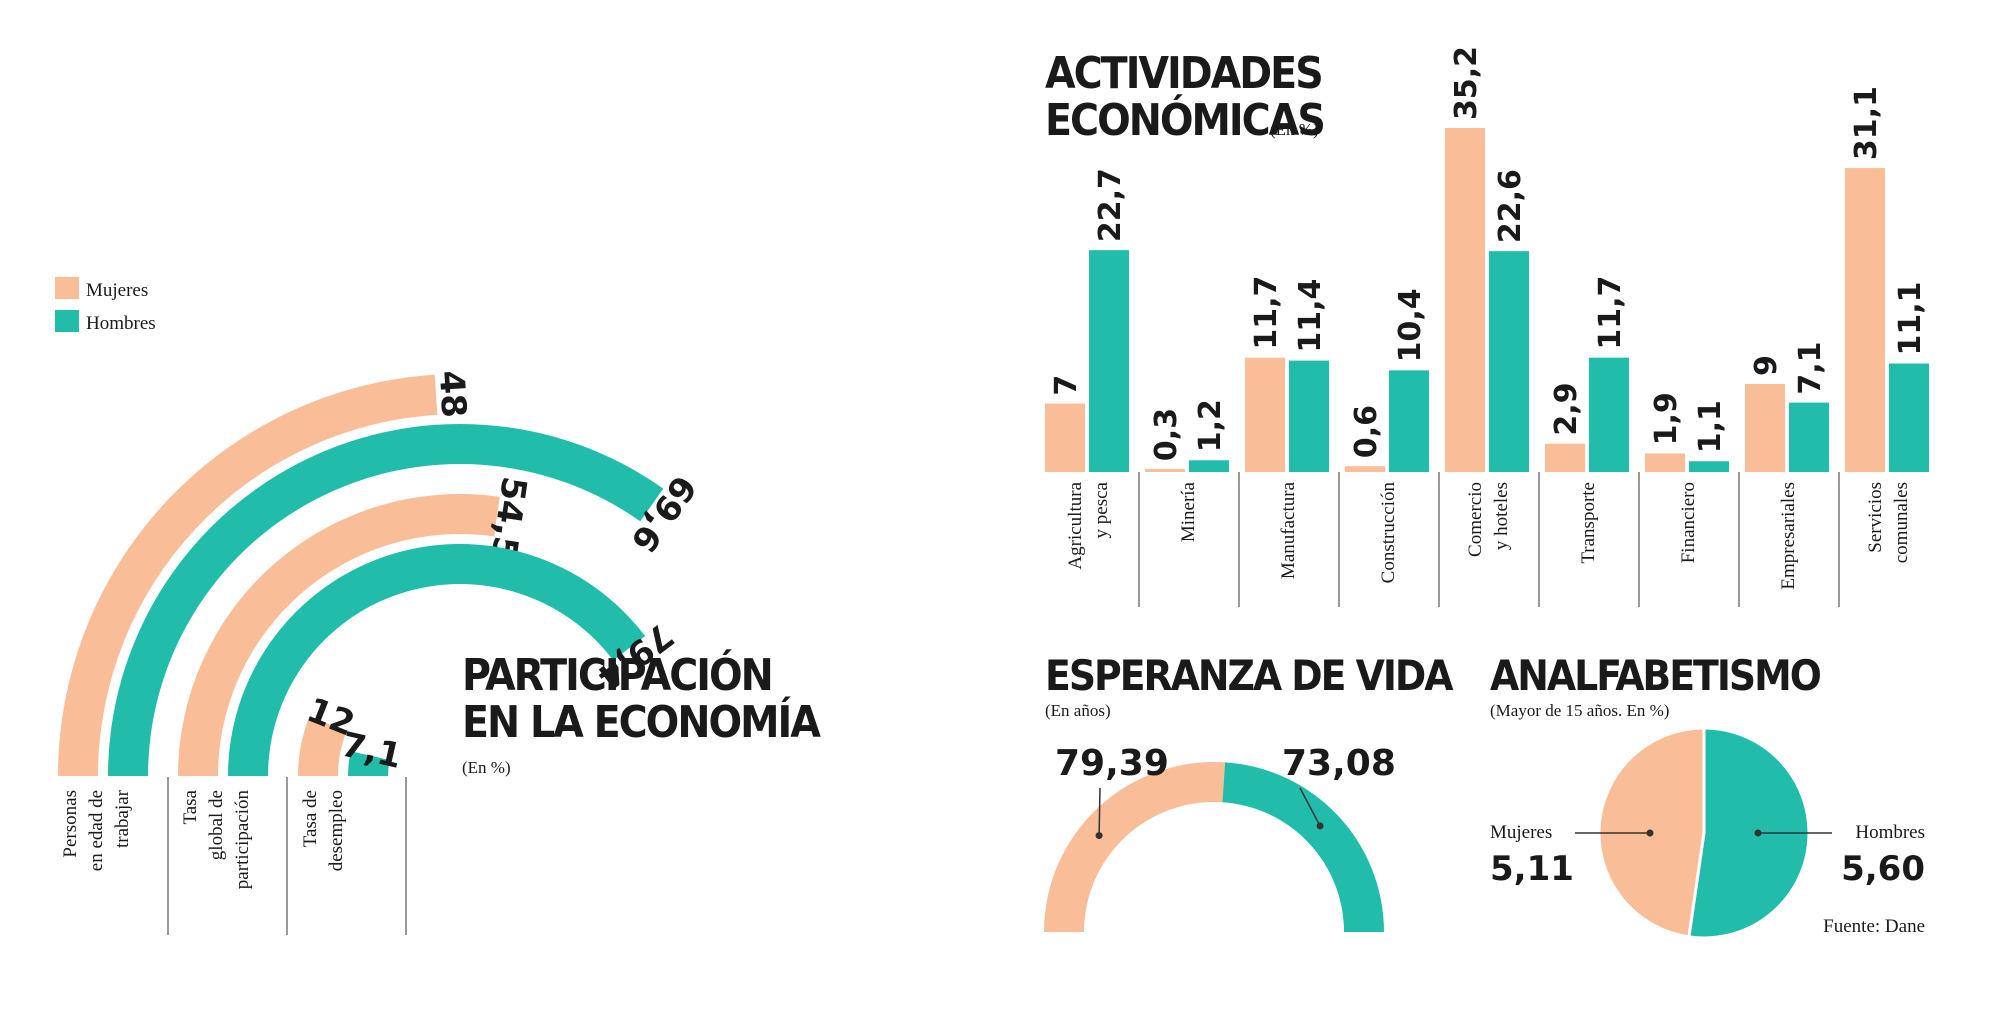  Describe the element at coordinates (1579, 710) in the screenshot. I see `analfabetismo-subtitle: (Mayor de 15 años. En %)` at that location.